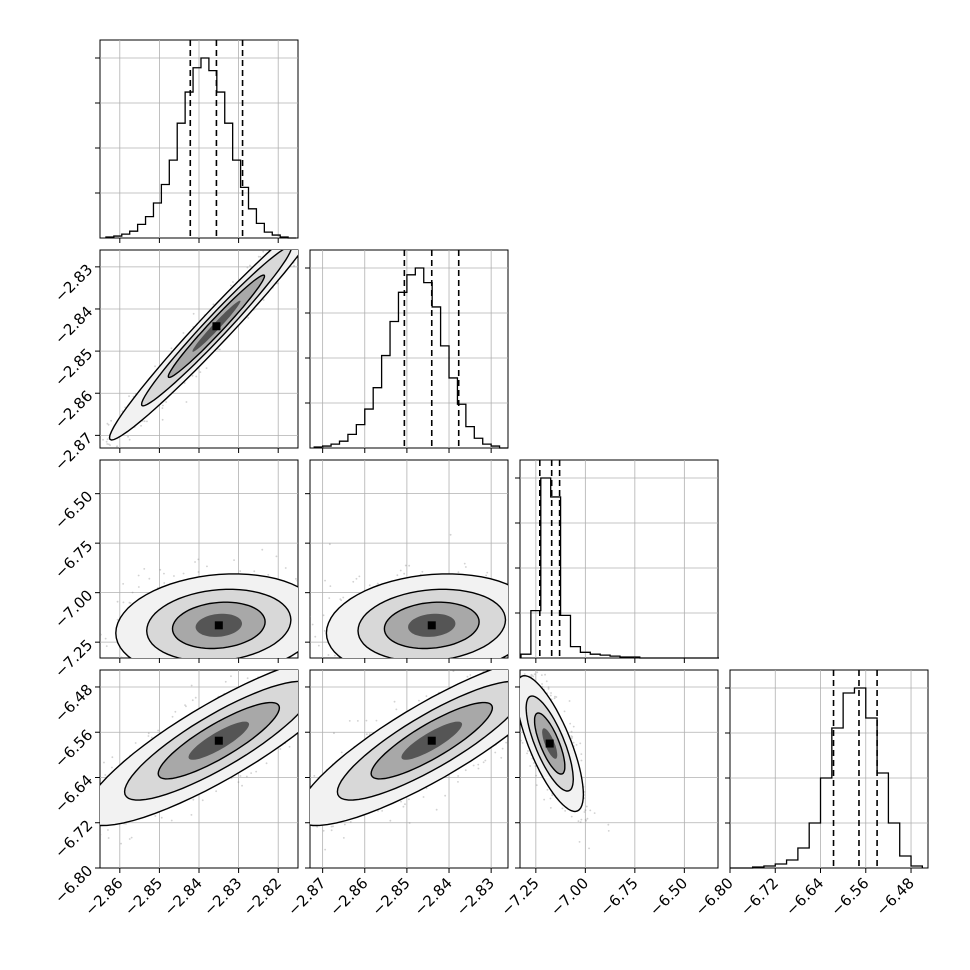  Describe the element at coordinates (73, 282) in the screenshot. I see `y-tick-label: −2.83` at that location.